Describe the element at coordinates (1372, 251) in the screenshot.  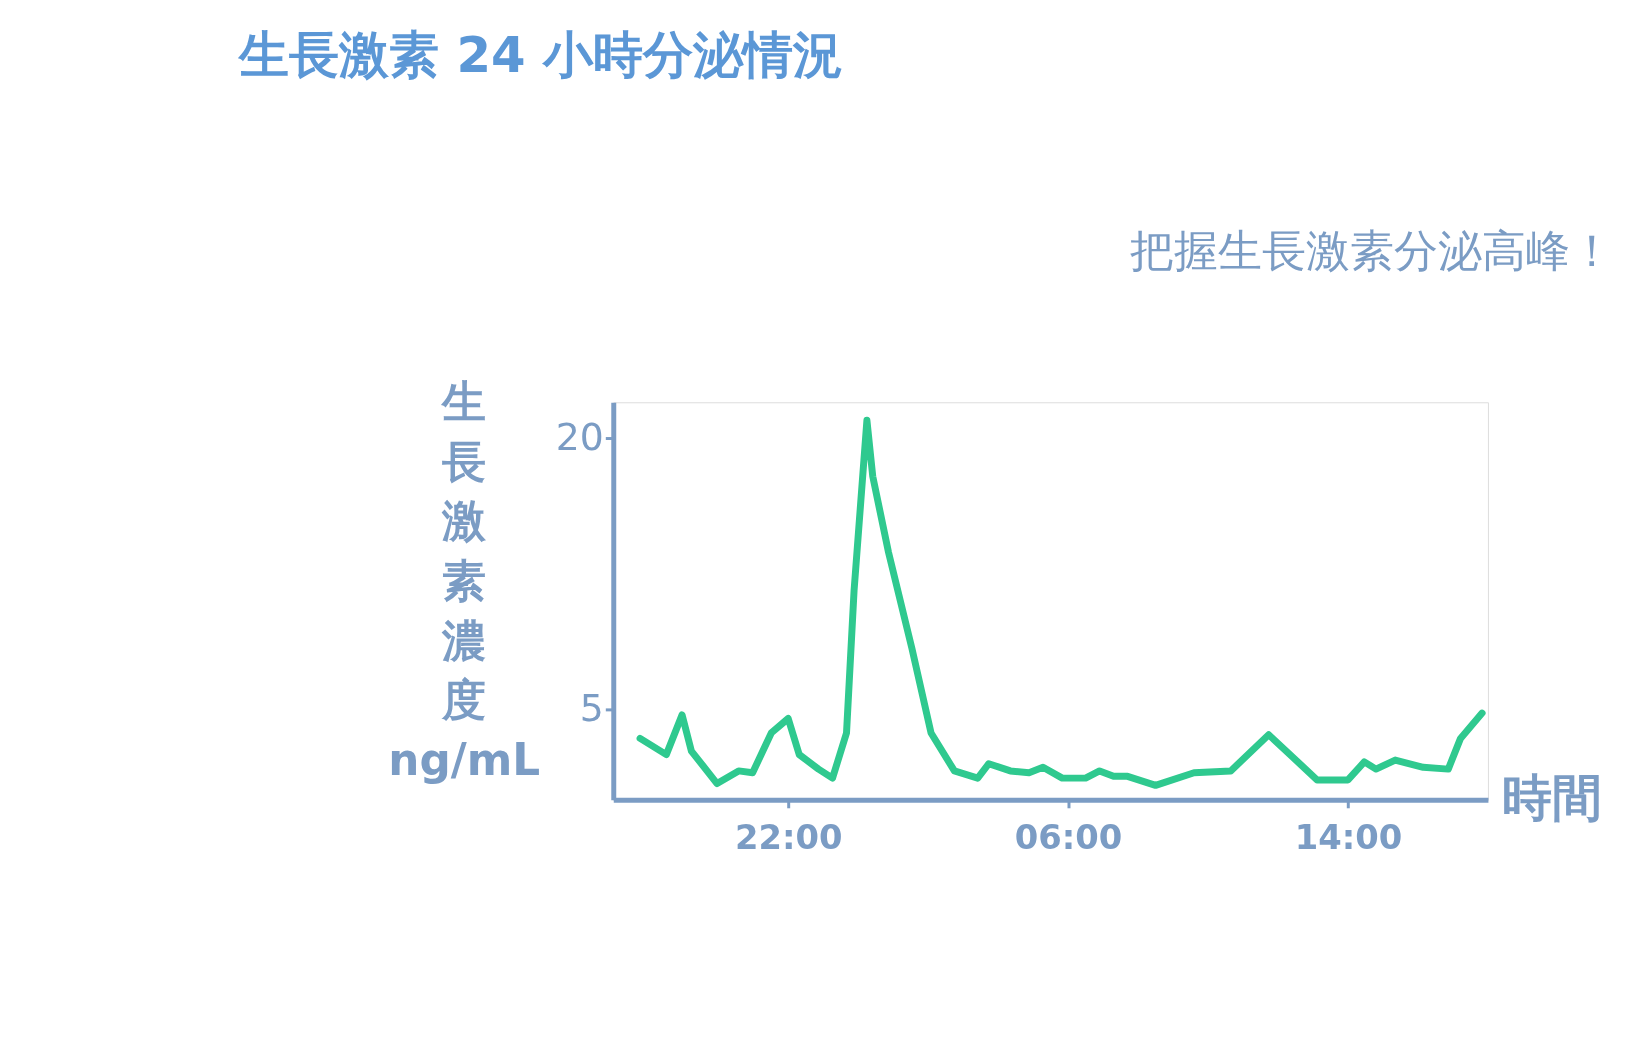
I see `text: 把握生長激素分泌高峰！` at that location.